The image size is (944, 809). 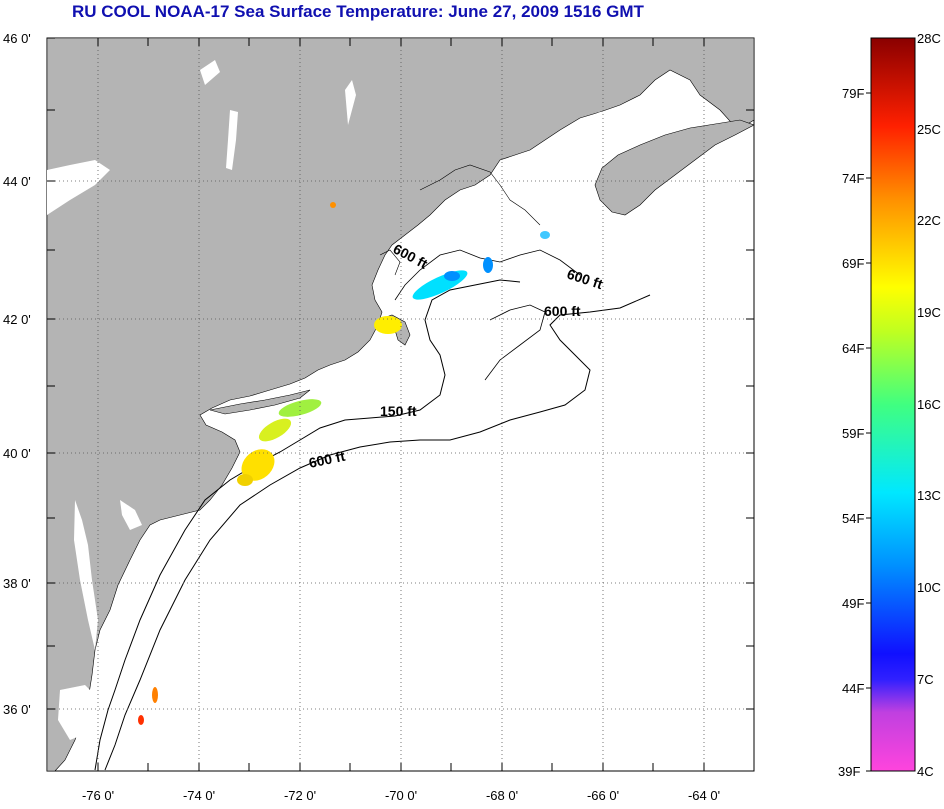 I want to click on sst-patch-cyan-ne, so click(x=545, y=235).